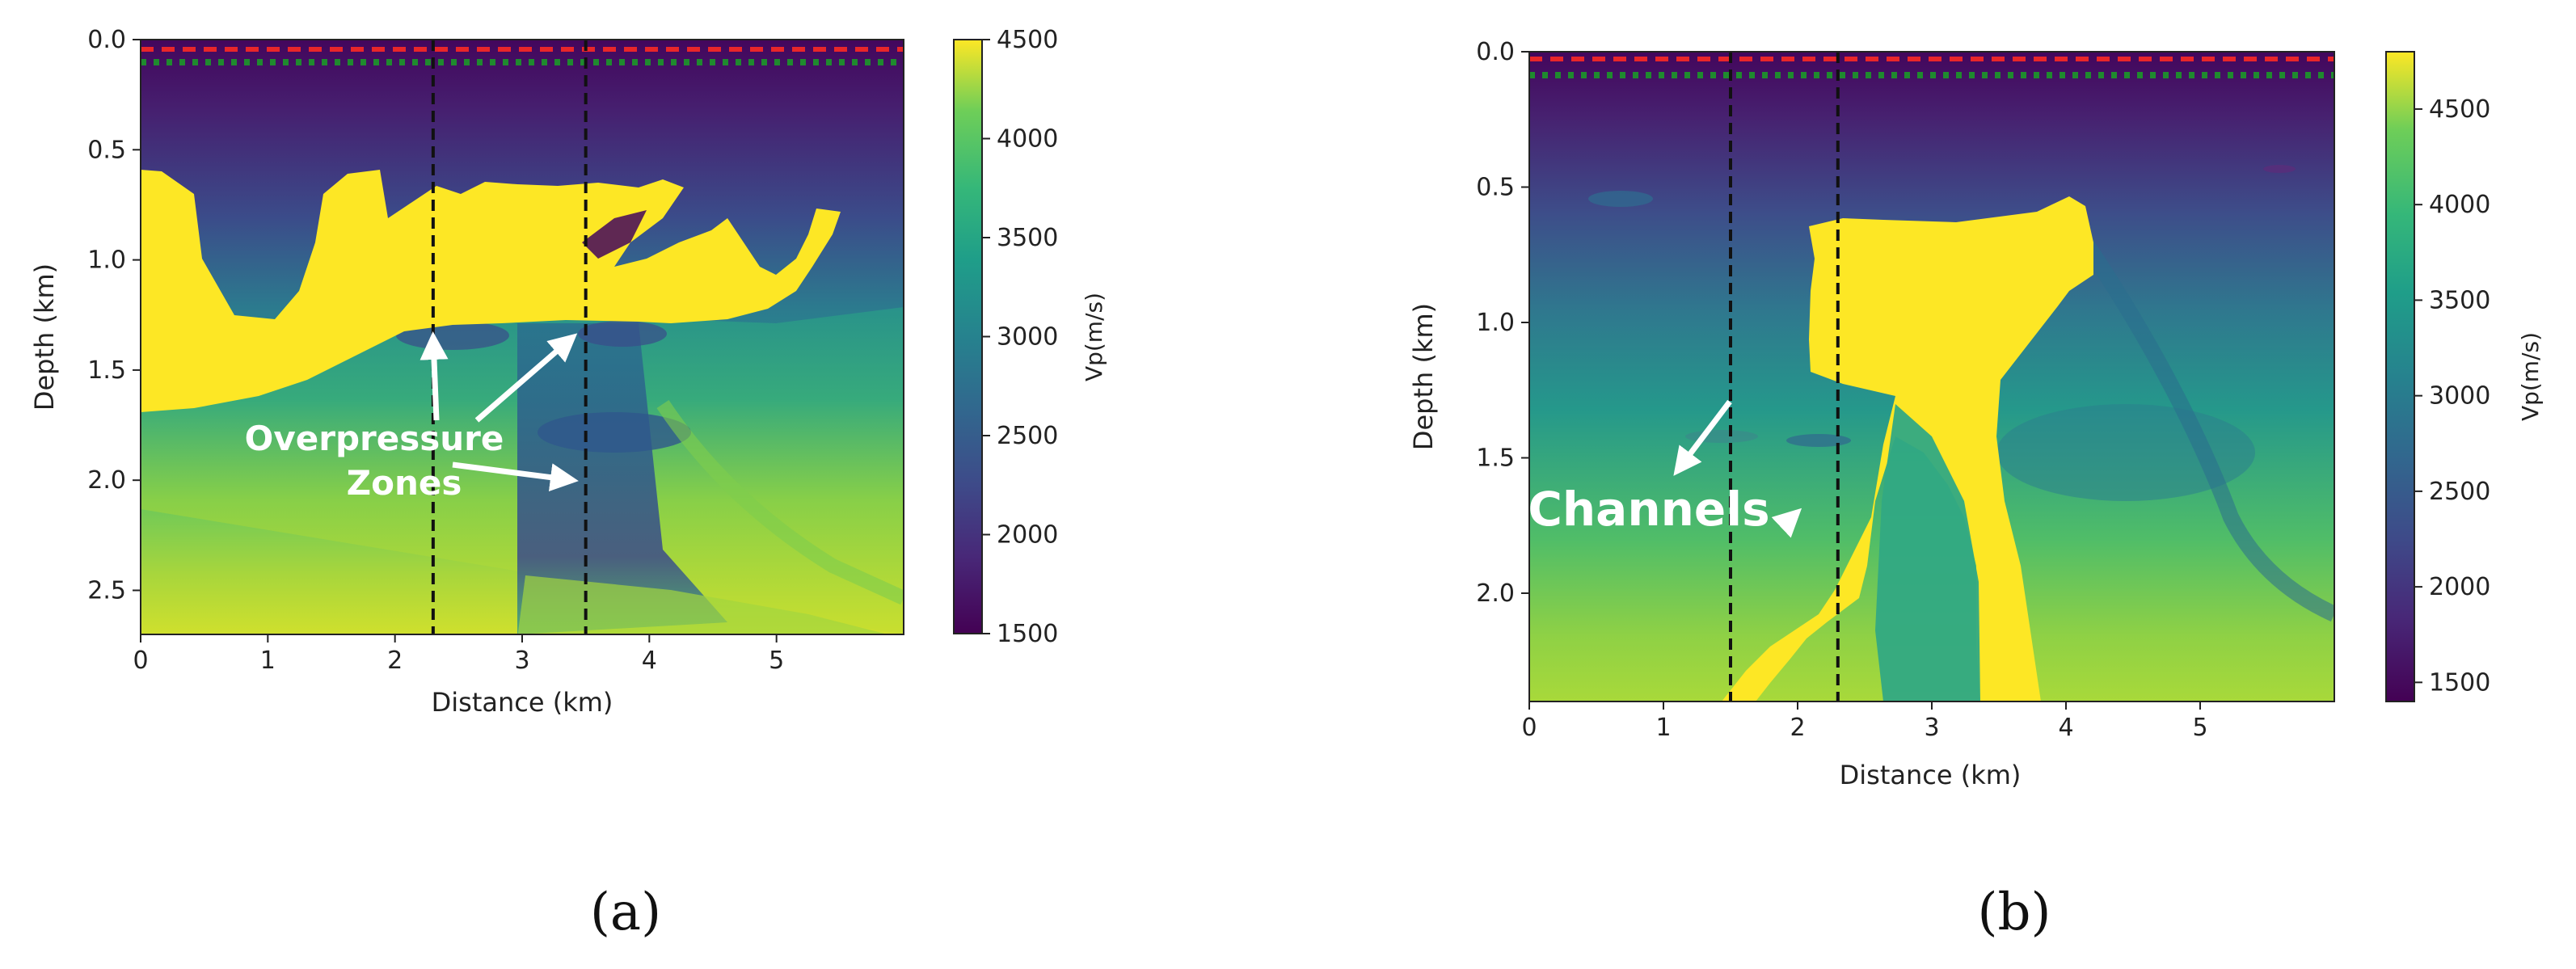 The image size is (2576, 969). I want to click on y-tick-label-b: 0.0, so click(1496, 52).